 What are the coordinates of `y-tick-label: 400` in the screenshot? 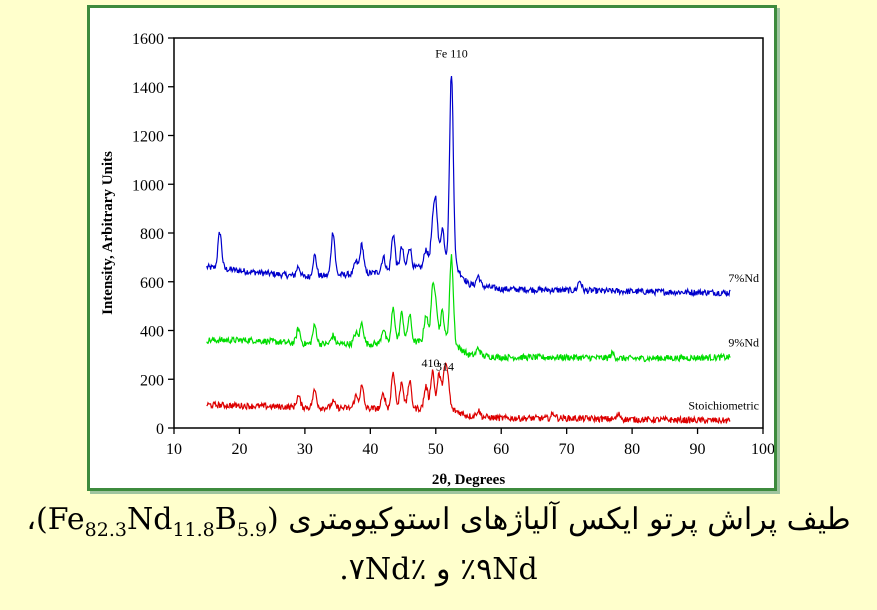 It's located at (152, 332).